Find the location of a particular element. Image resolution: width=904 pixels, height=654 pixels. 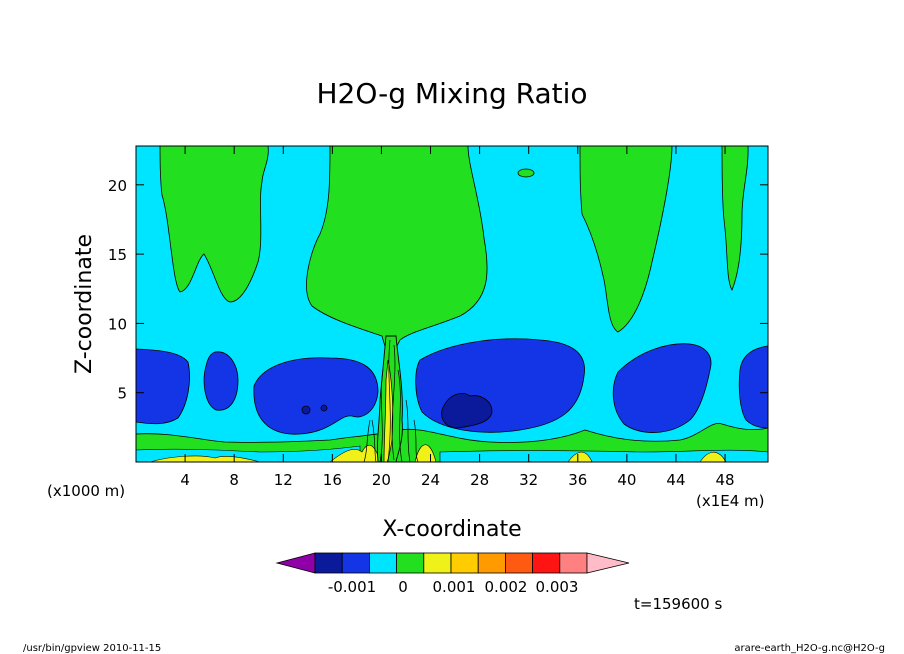

contour-green-plume-center is located at coordinates (397, 248).